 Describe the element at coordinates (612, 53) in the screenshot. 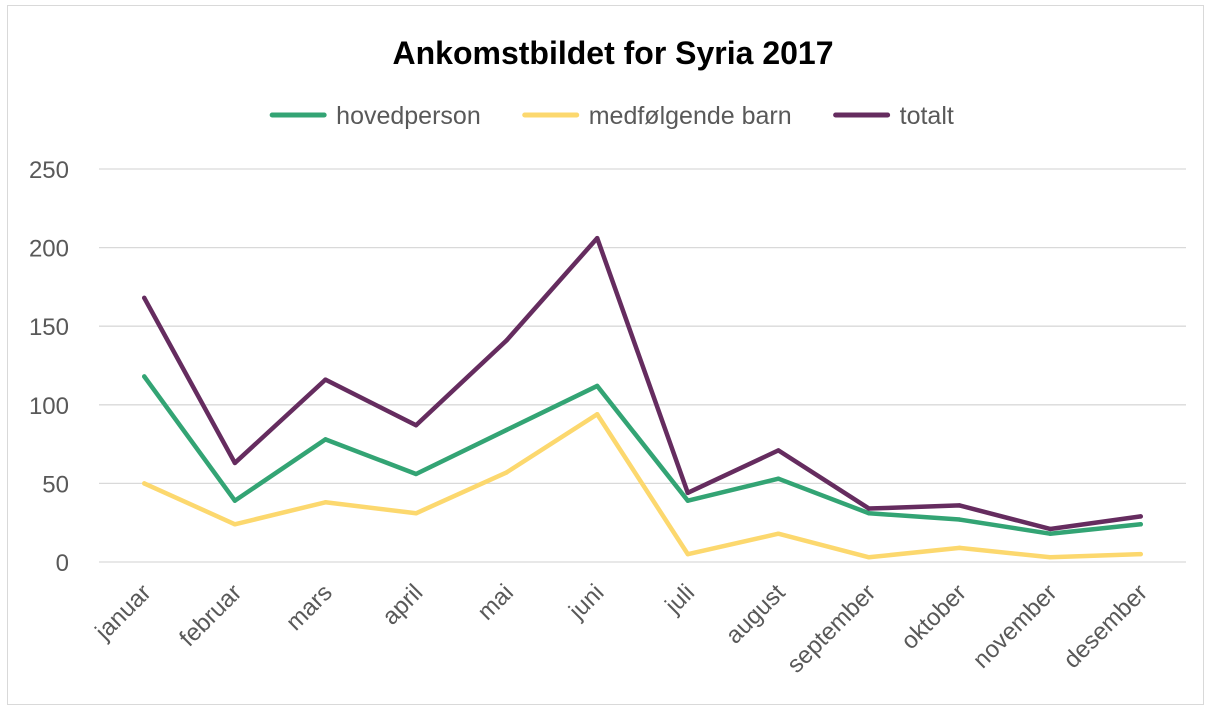

I see `chart-title: Ankomstbildet for Syria 2017` at that location.